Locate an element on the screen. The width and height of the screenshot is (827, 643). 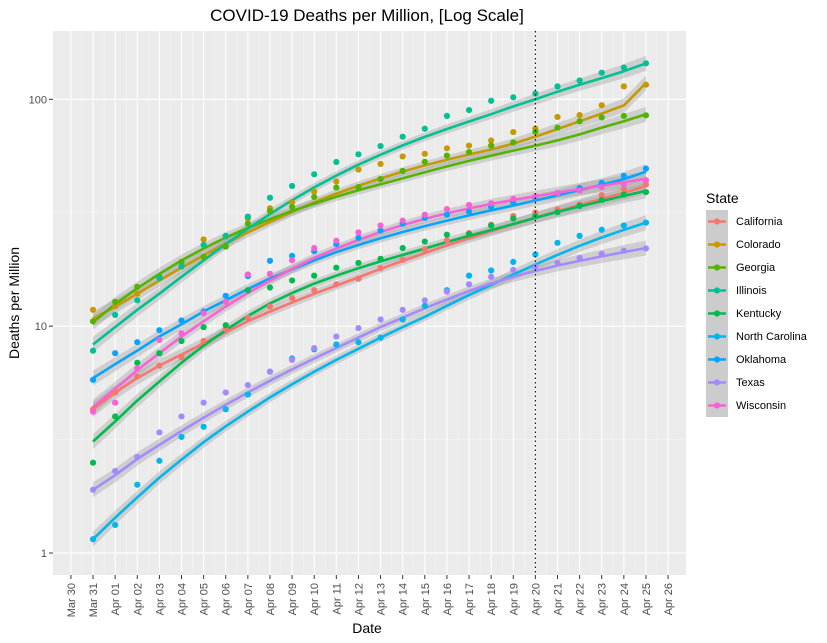
legend-item: Texas is located at coordinates (735, 382).